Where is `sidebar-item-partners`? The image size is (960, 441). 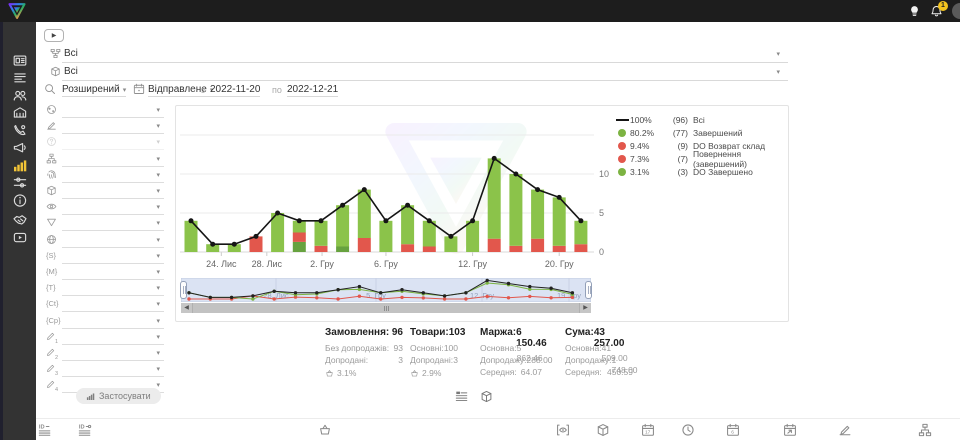 sidebar-item-partners is located at coordinates (19, 219).